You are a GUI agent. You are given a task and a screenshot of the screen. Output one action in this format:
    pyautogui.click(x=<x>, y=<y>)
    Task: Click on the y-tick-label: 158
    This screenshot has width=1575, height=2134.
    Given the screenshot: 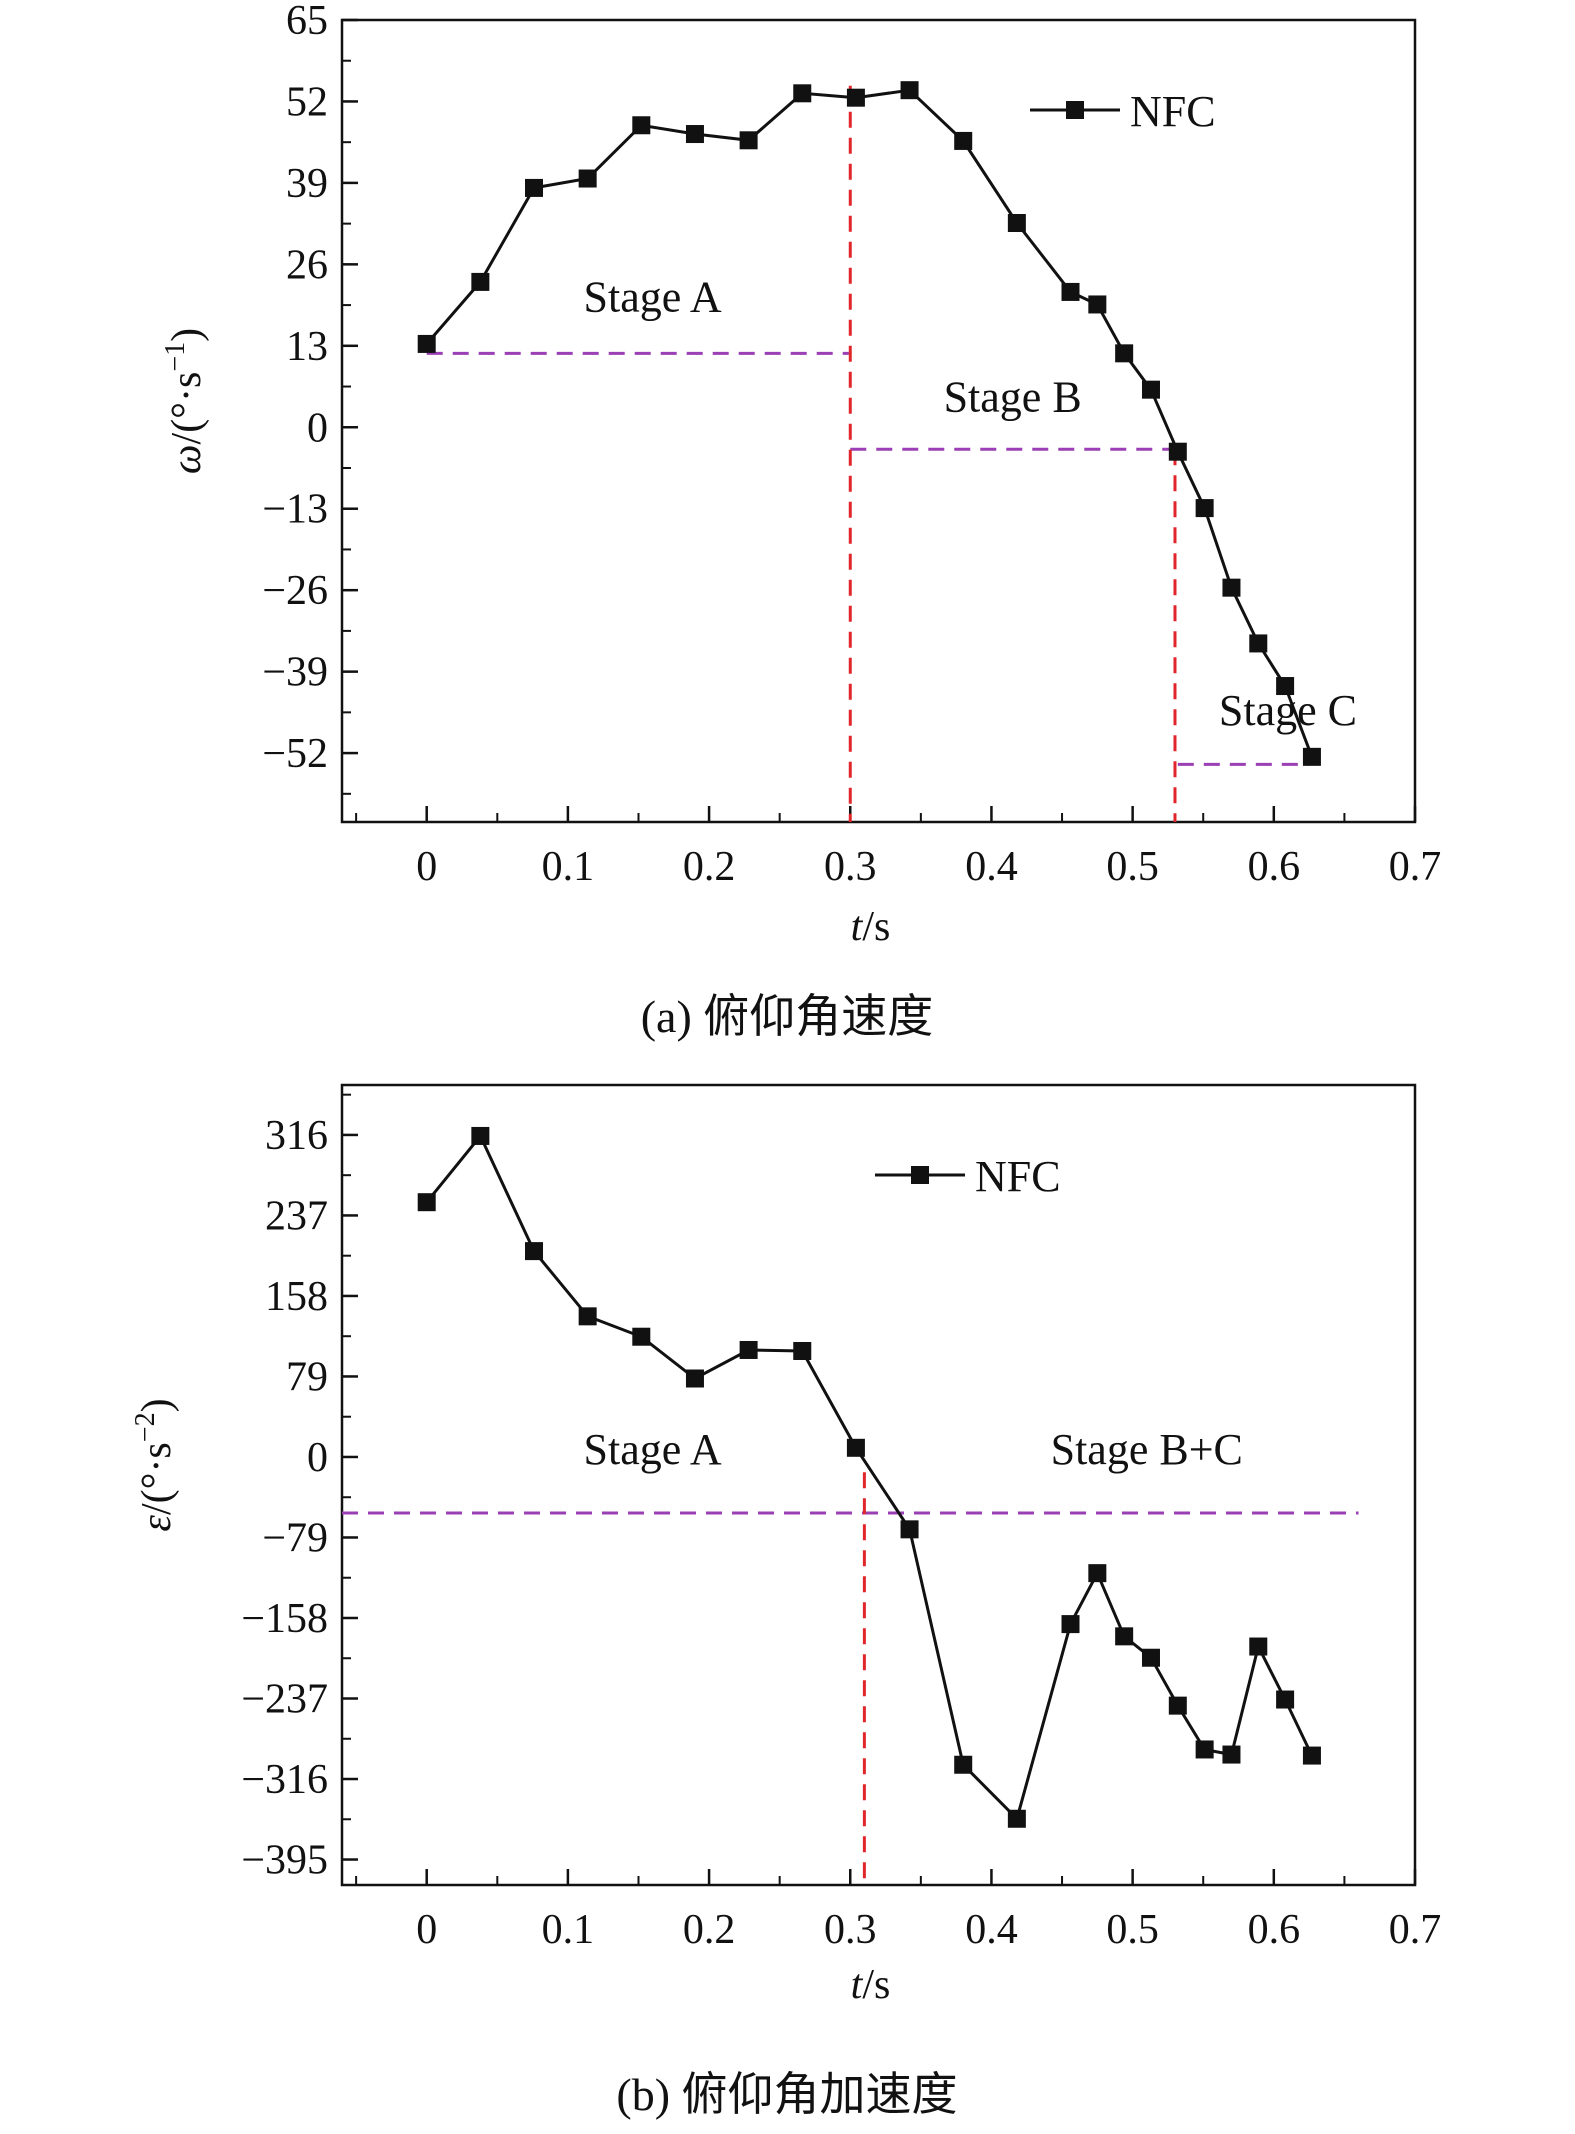 What is the action you would take?
    pyautogui.click(x=296, y=1297)
    